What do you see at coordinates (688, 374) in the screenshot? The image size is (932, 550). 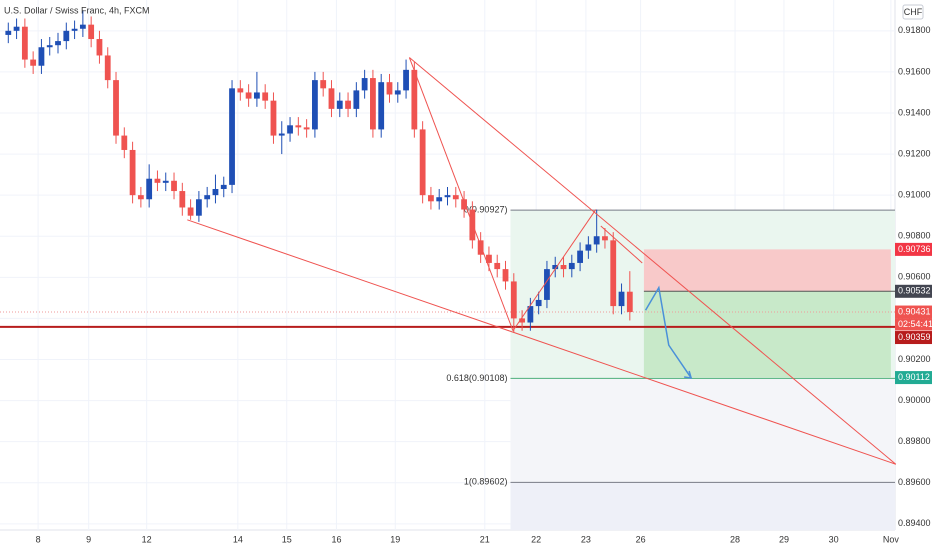 I see `arrow-head` at bounding box center [688, 374].